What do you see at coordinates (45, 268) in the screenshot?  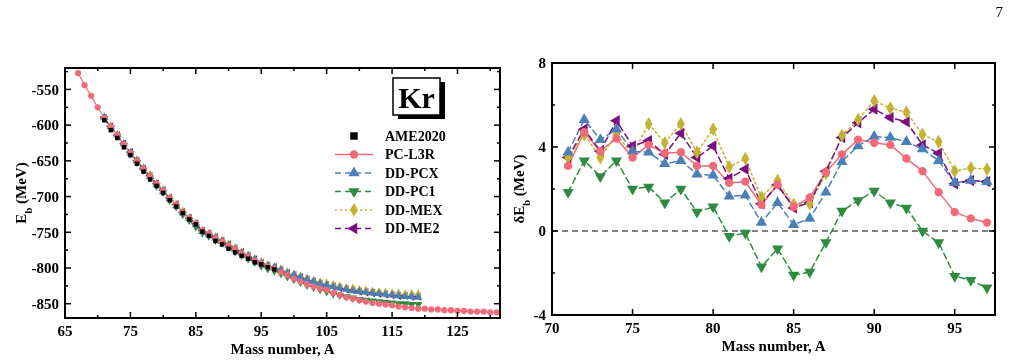 I see `y-tick-label: -800` at bounding box center [45, 268].